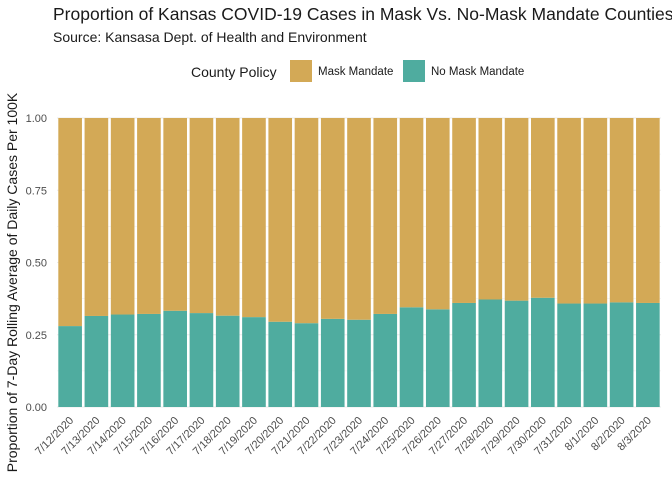 This screenshot has width=672, height=480. Describe the element at coordinates (234, 72) in the screenshot. I see `legend-title: County Policy` at that location.